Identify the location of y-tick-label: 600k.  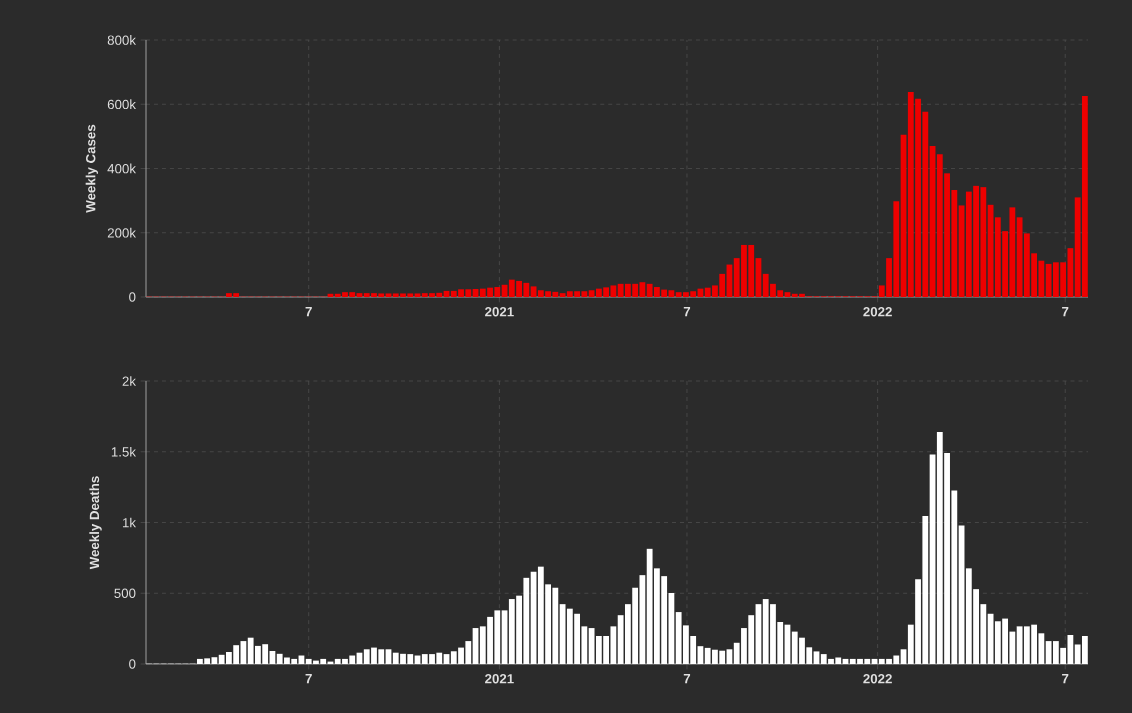
(121, 104).